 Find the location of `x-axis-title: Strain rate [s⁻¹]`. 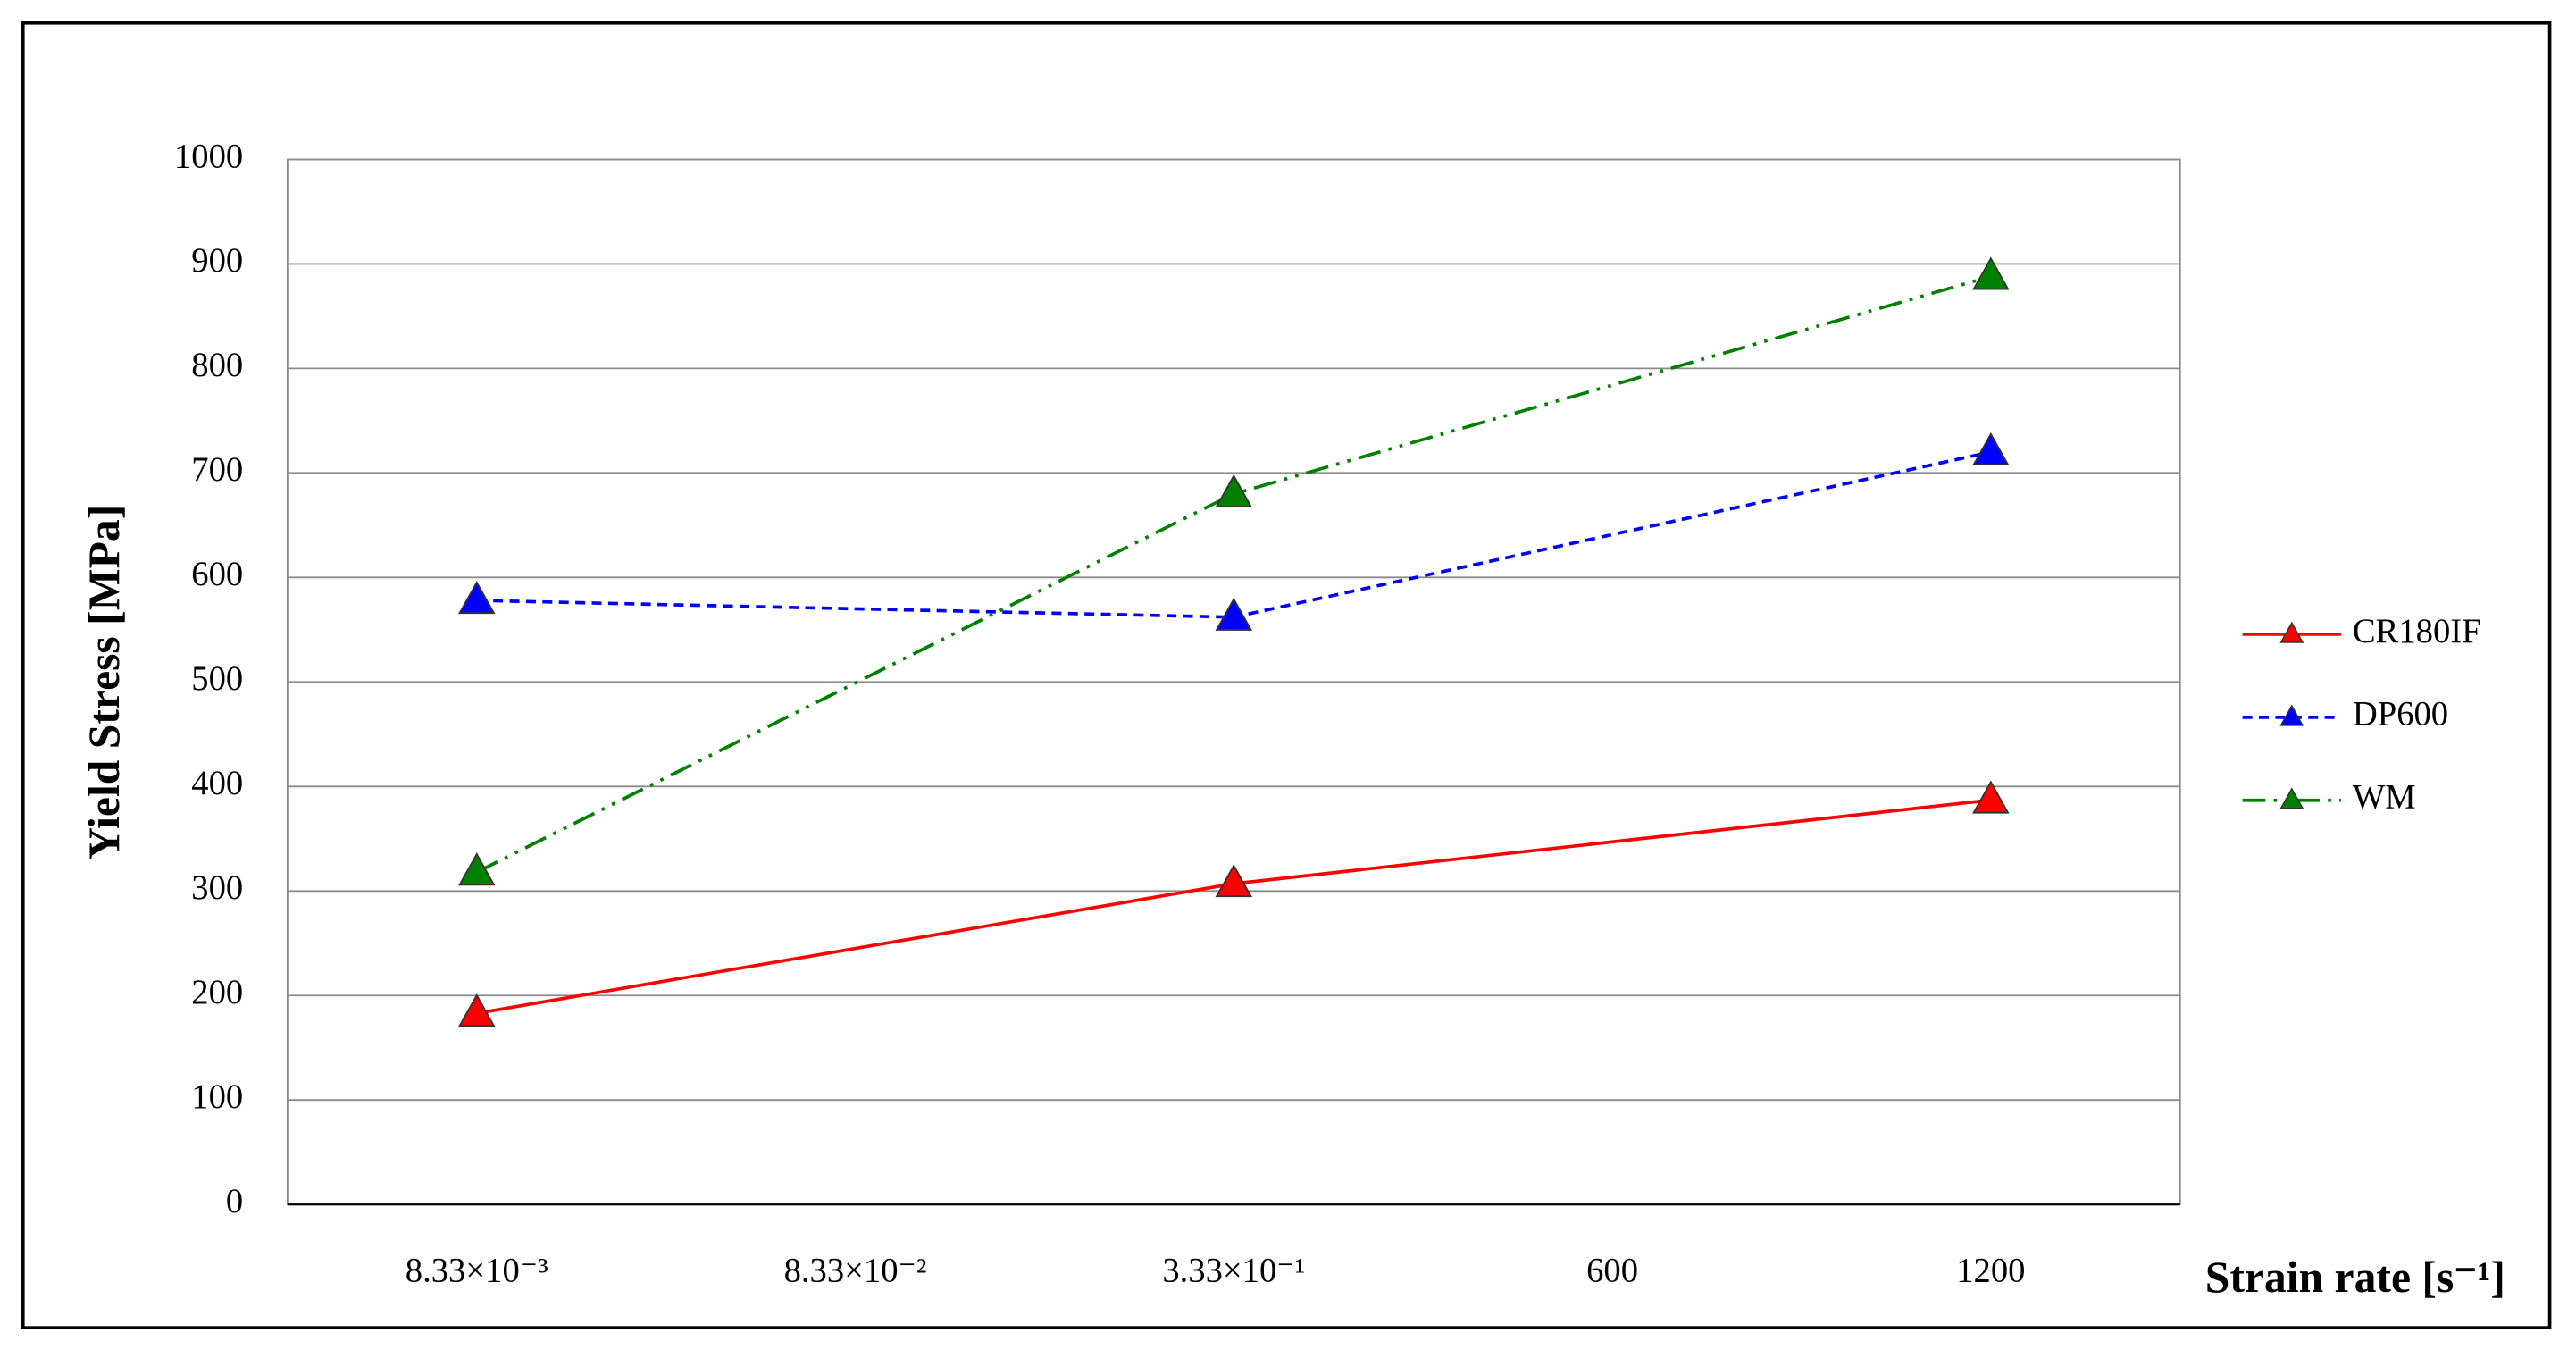

x-axis-title: Strain rate [s⁻¹] is located at coordinates (2355, 1277).